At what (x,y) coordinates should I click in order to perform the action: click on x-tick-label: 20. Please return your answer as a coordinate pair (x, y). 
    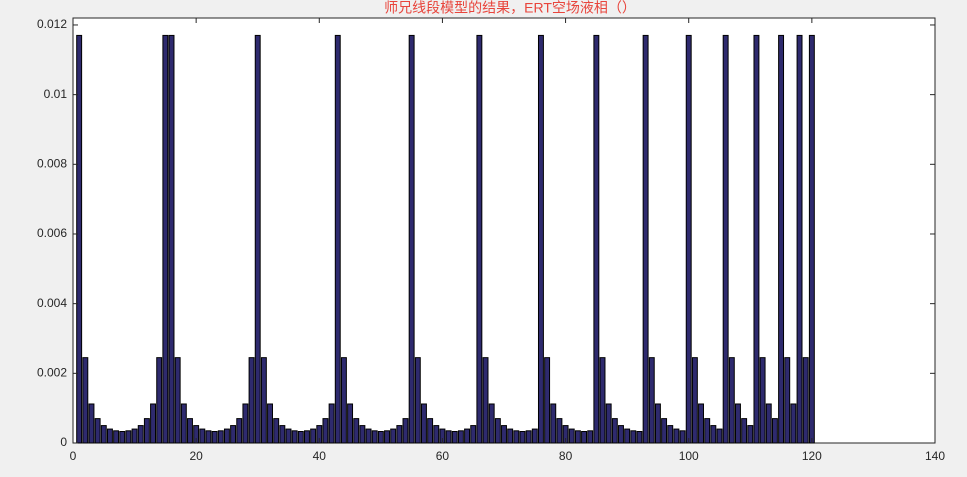
    Looking at the image, I should click on (196, 456).